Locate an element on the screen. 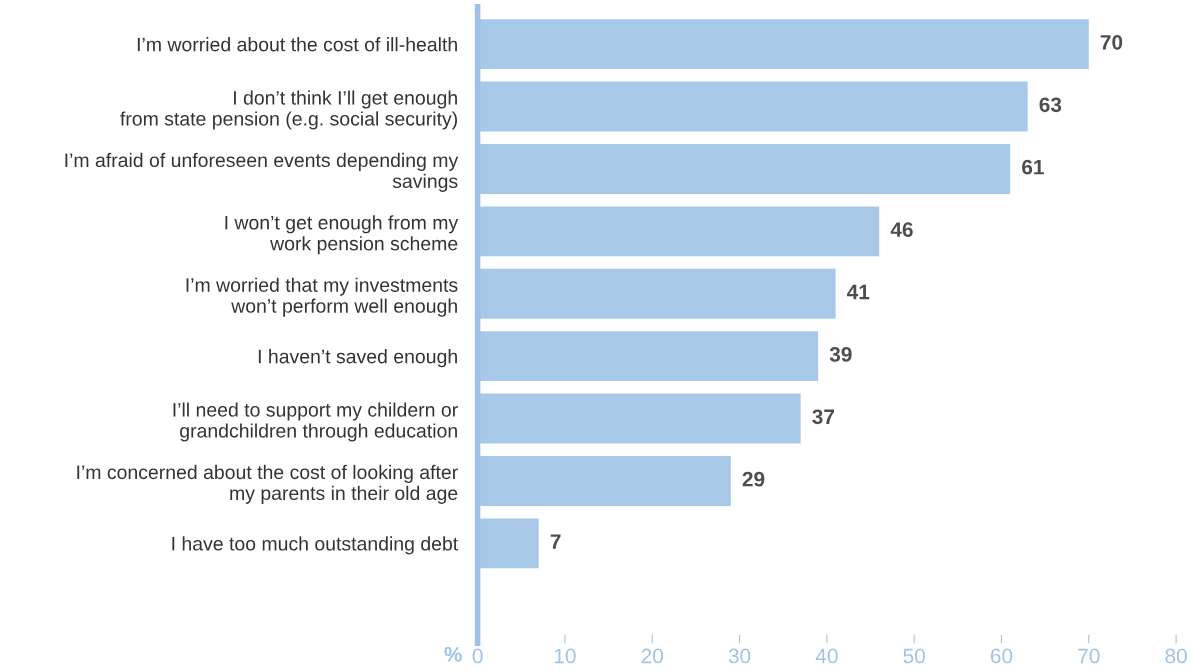  y-tick-label: I’ll need to support my childern or grandchildren through education is located at coordinates (315, 422).